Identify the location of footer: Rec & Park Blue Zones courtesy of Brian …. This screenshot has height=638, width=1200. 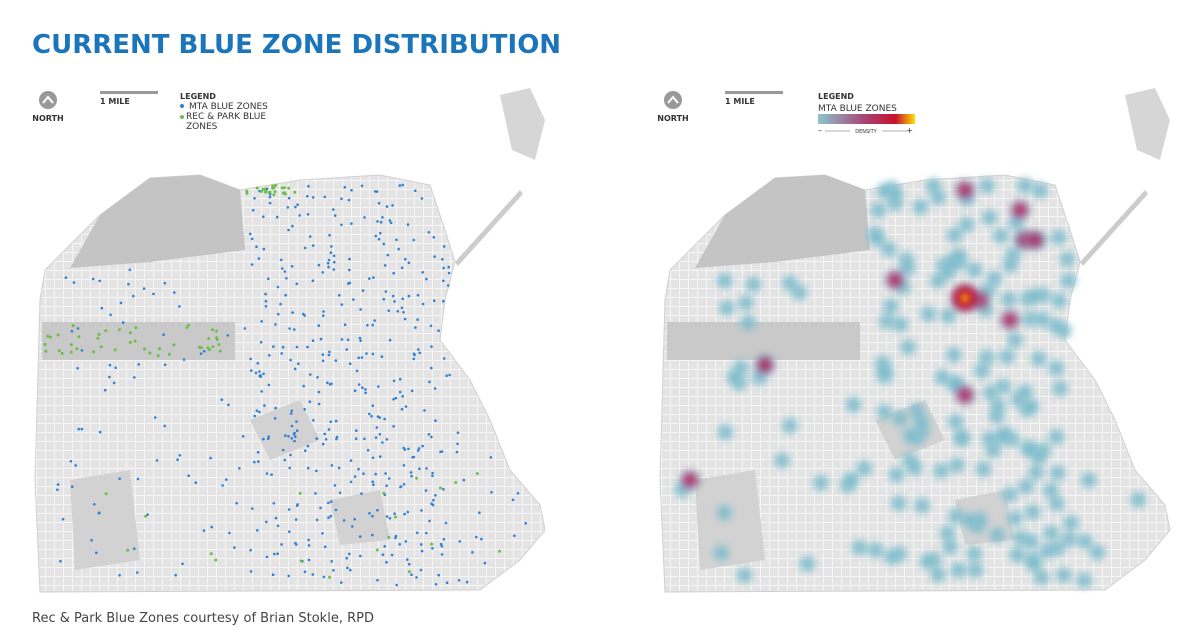
(203, 618).